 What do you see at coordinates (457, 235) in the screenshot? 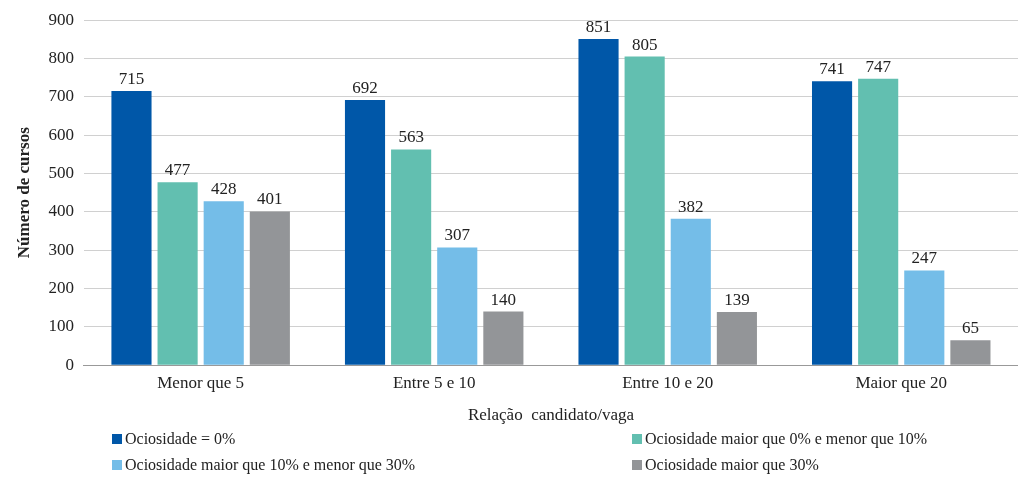
I see `data-label: 307` at bounding box center [457, 235].